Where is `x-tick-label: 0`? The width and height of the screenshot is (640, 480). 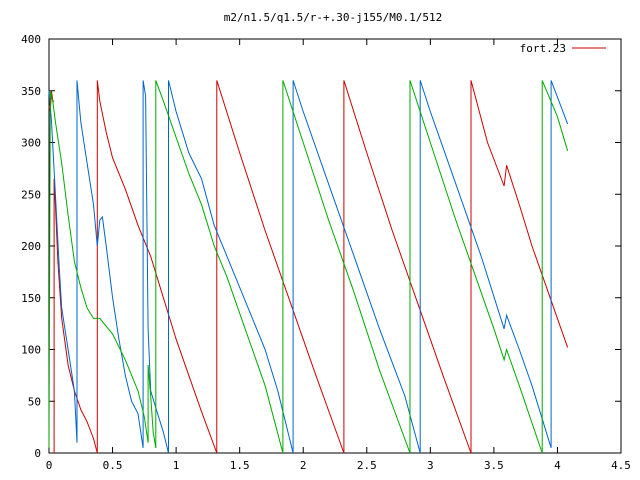 x-tick-label: 0 is located at coordinates (49, 465).